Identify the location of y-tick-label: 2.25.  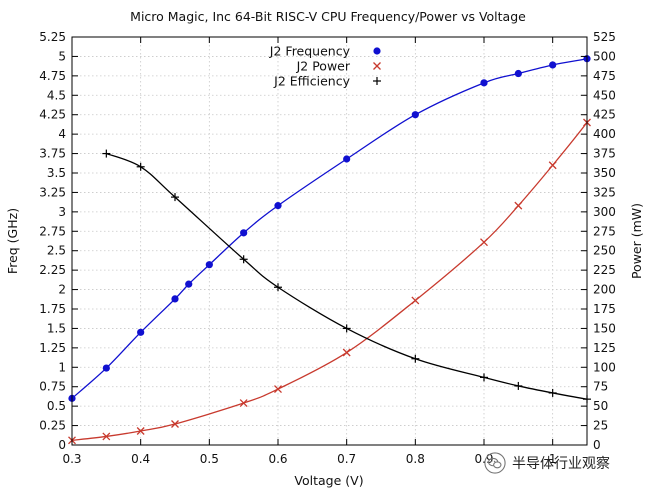
(52, 270).